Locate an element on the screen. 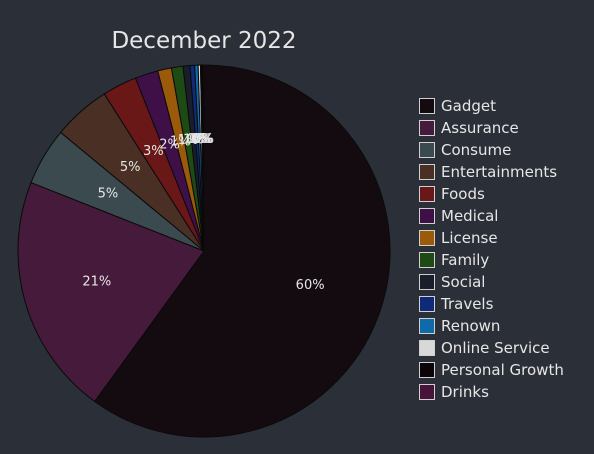 This screenshot has width=594, height=454. legend-item-personal-growth: Personal Growth is located at coordinates (504, 370).